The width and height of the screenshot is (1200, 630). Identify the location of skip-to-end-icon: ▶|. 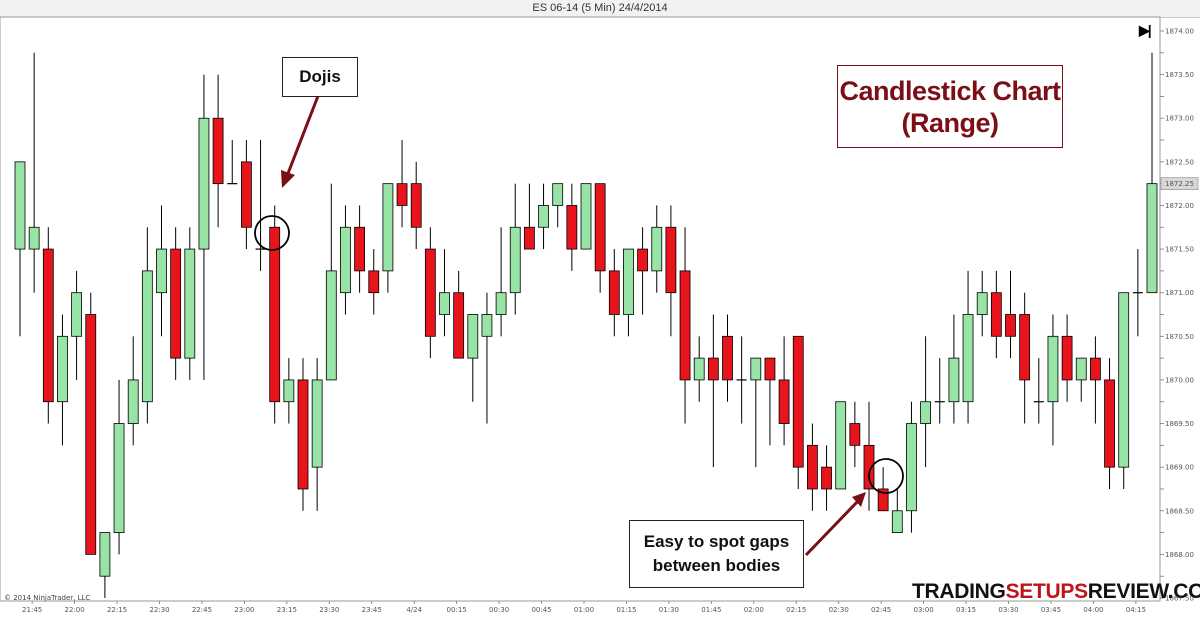
(1145, 30).